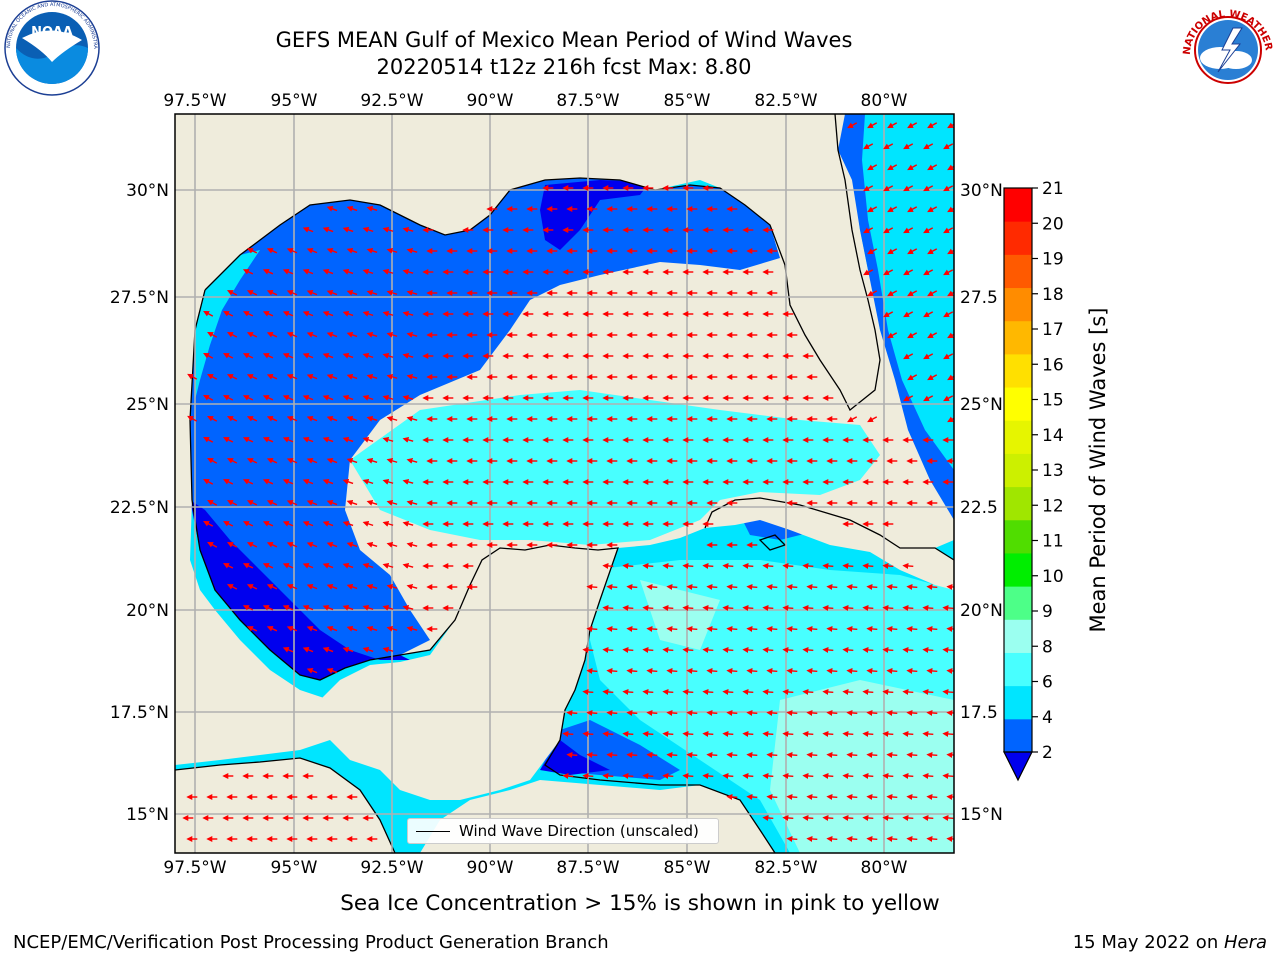 Image resolution: width=1280 pixels, height=960 pixels. I want to click on lat-label: 22.5, so click(979, 508).